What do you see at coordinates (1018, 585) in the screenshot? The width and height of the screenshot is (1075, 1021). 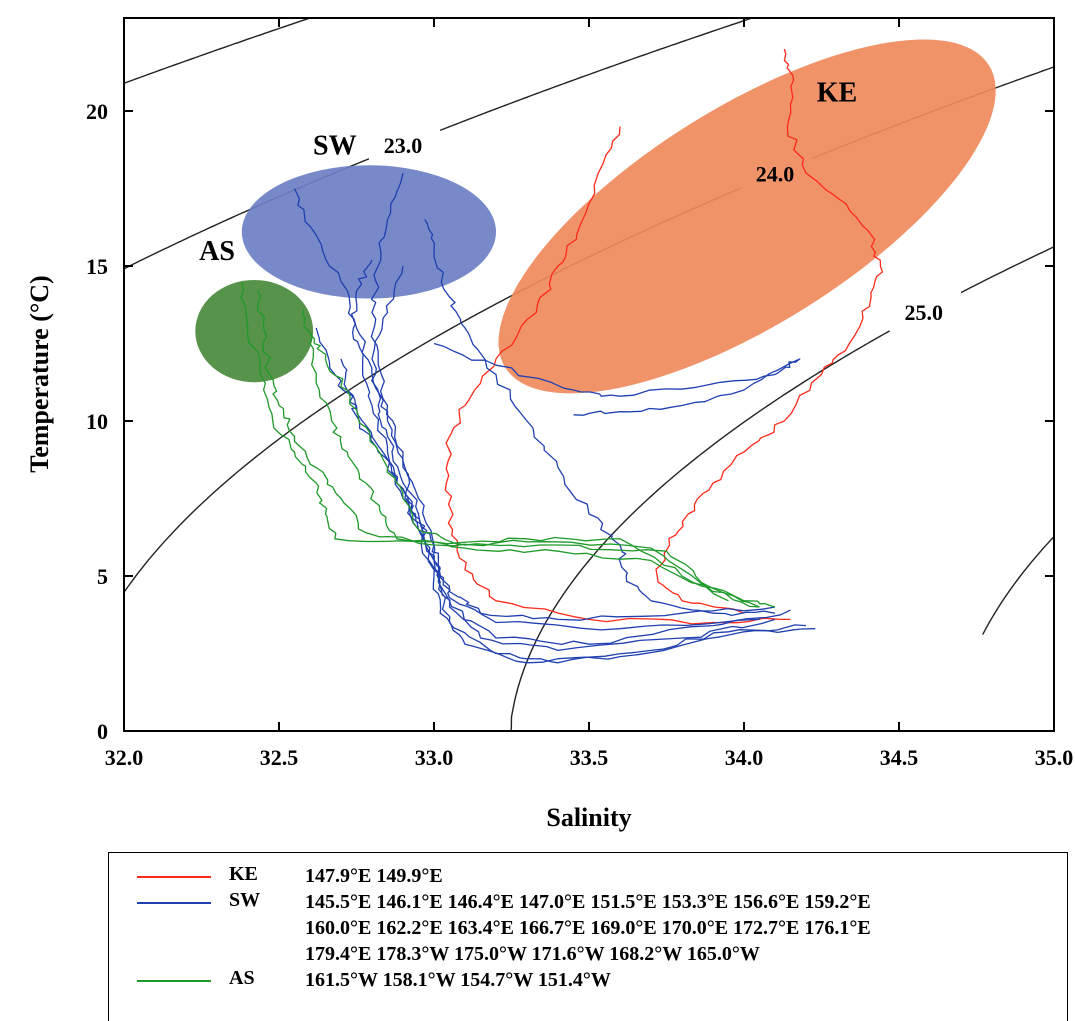 I see `isopycnal-26.0` at bounding box center [1018, 585].